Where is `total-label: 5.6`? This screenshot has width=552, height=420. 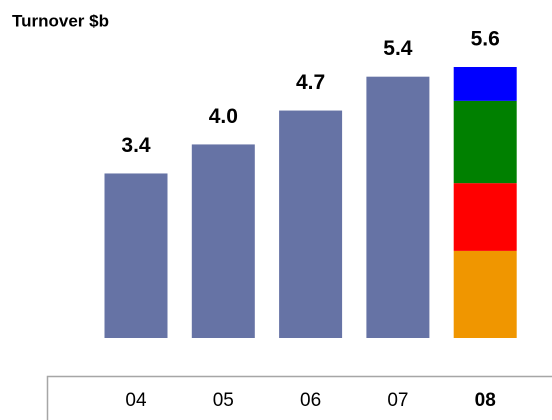
total-label: 5.6 is located at coordinates (485, 39).